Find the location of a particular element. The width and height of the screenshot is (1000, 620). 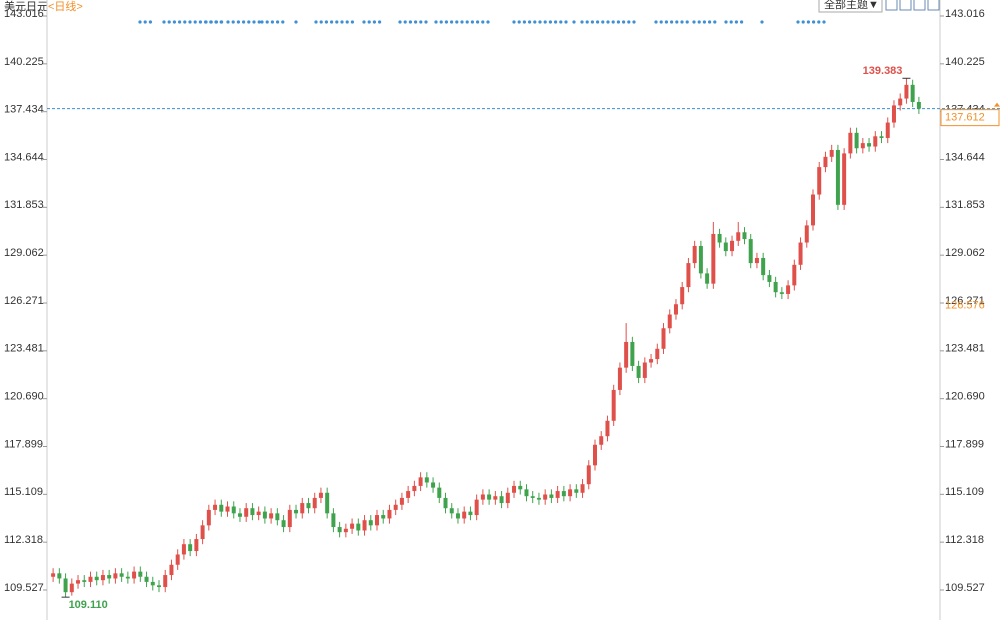

y-tick-label: 123.481 is located at coordinates (24, 349).